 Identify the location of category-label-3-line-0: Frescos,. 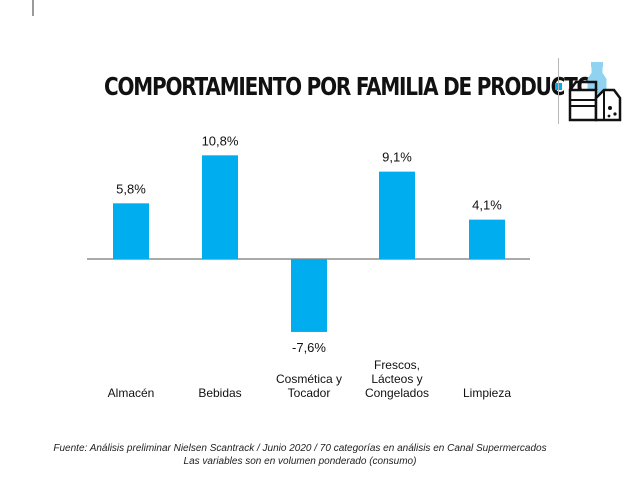
(397, 365).